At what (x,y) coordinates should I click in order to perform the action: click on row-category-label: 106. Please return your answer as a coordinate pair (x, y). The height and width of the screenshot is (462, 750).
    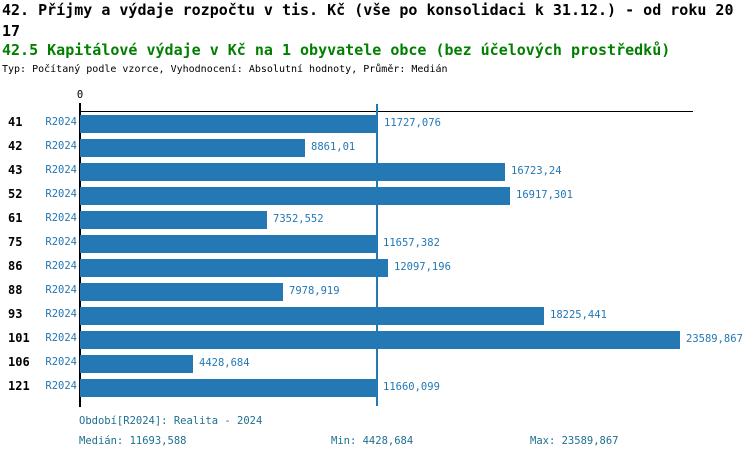
    Looking at the image, I should click on (19, 362).